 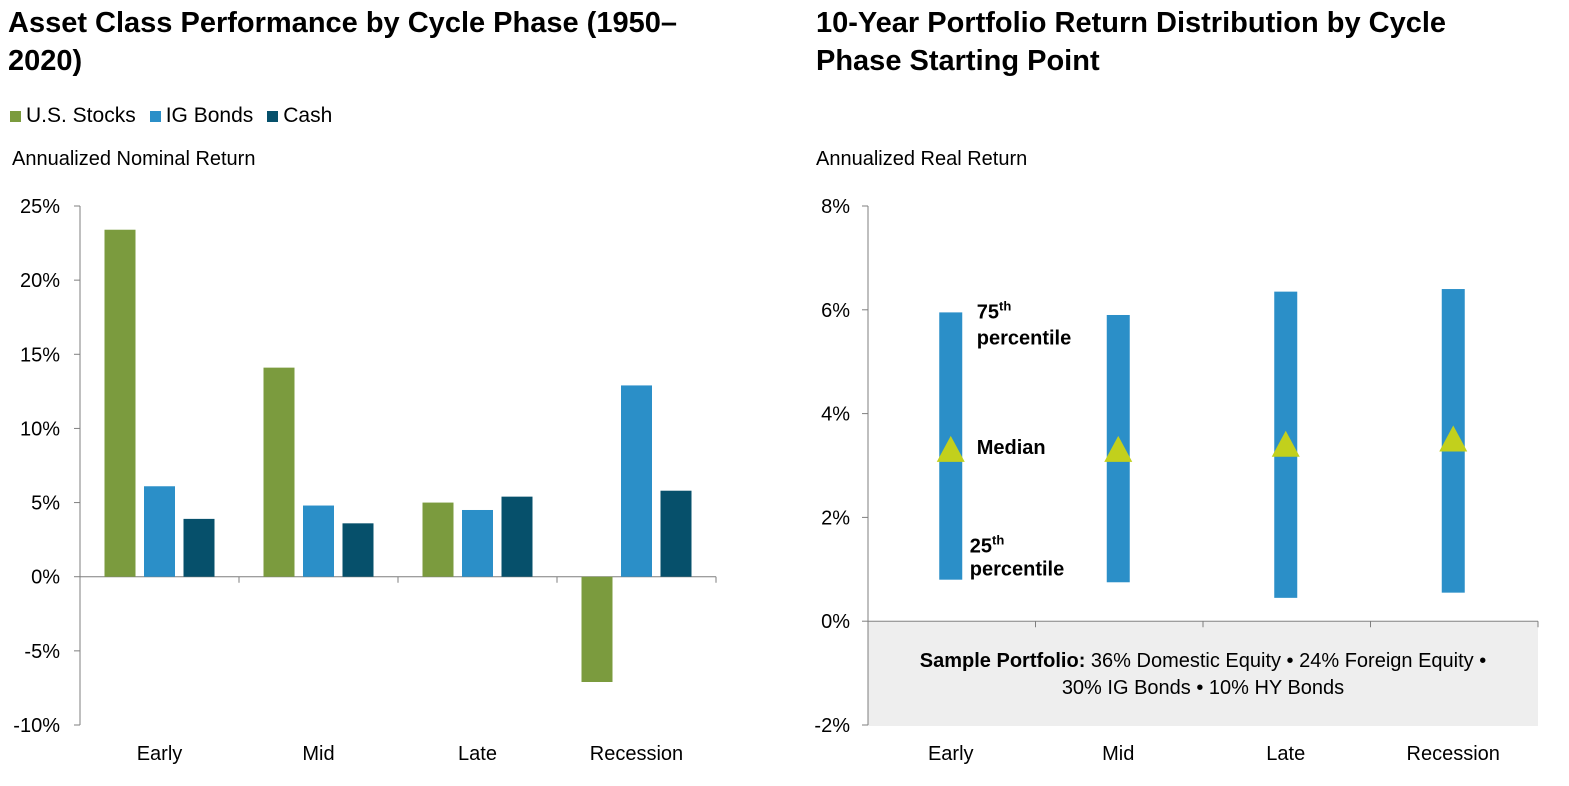 I want to click on annotation-75th-word: percentile, so click(x=1024, y=338).